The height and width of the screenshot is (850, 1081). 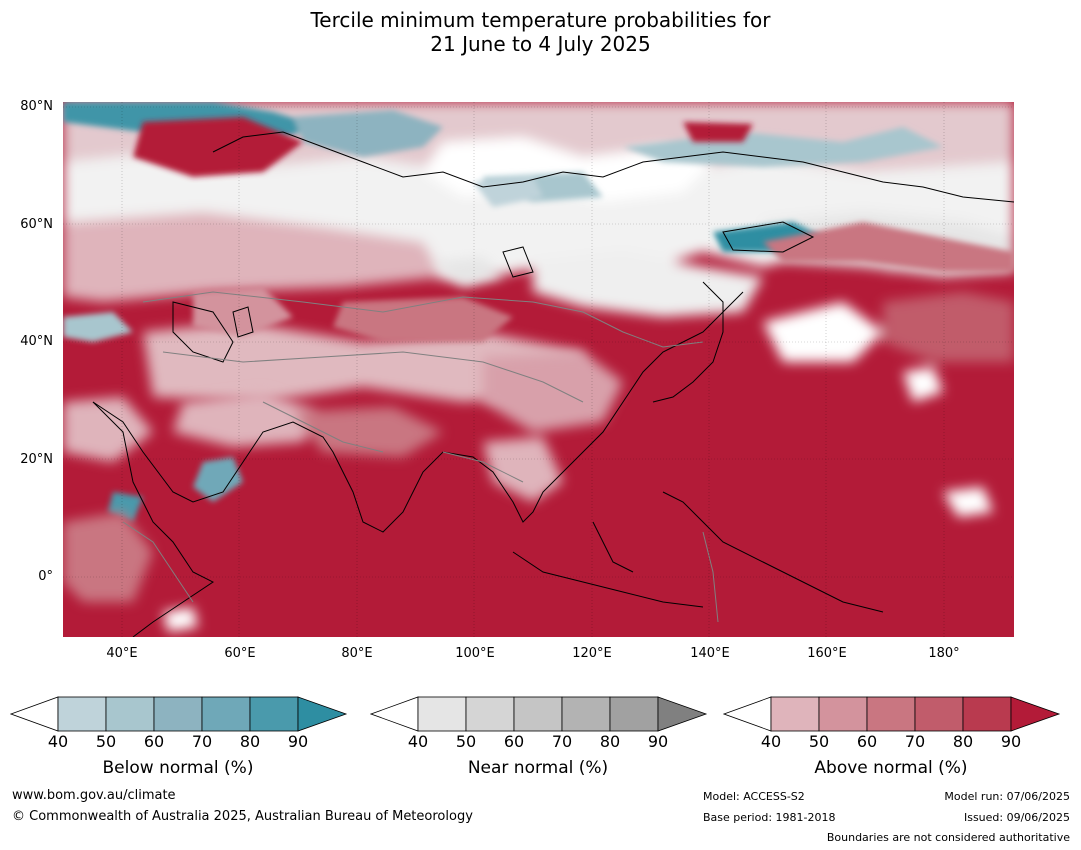 I want to click on lon-label-40e: 40°E, so click(x=122, y=653).